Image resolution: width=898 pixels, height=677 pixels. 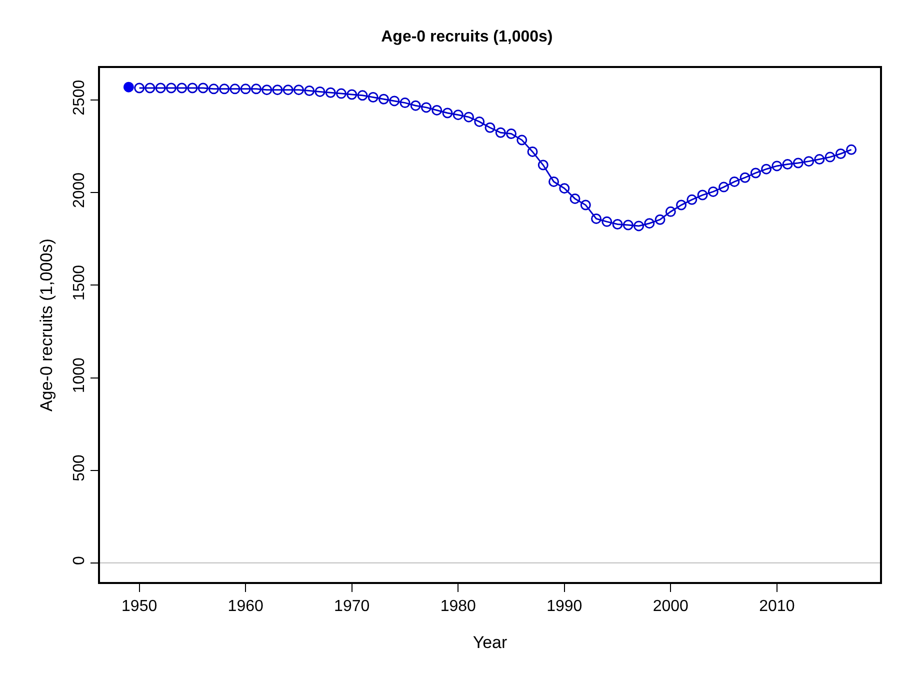 I want to click on x-tick-label: 1960, so click(x=246, y=606).